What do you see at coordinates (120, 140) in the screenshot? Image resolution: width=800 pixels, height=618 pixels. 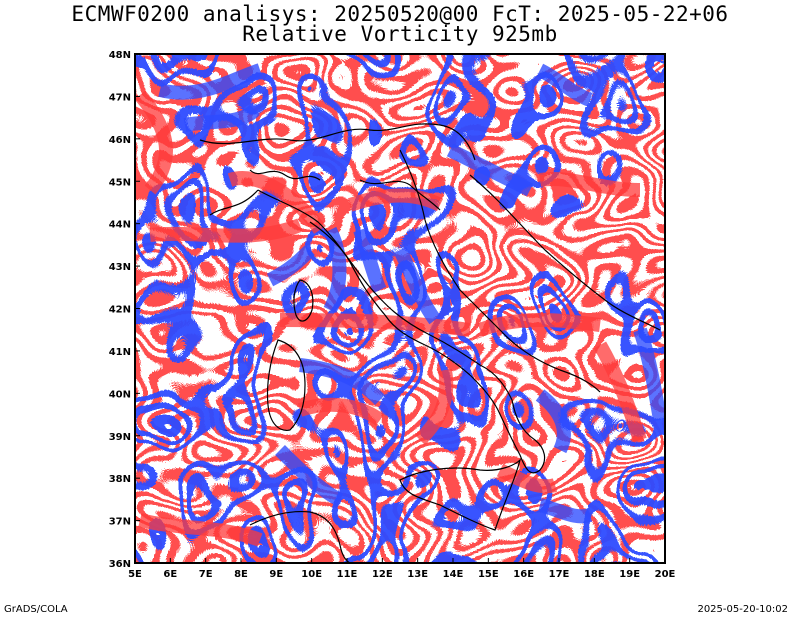 I see `lat-tick-label: 46N` at bounding box center [120, 140].